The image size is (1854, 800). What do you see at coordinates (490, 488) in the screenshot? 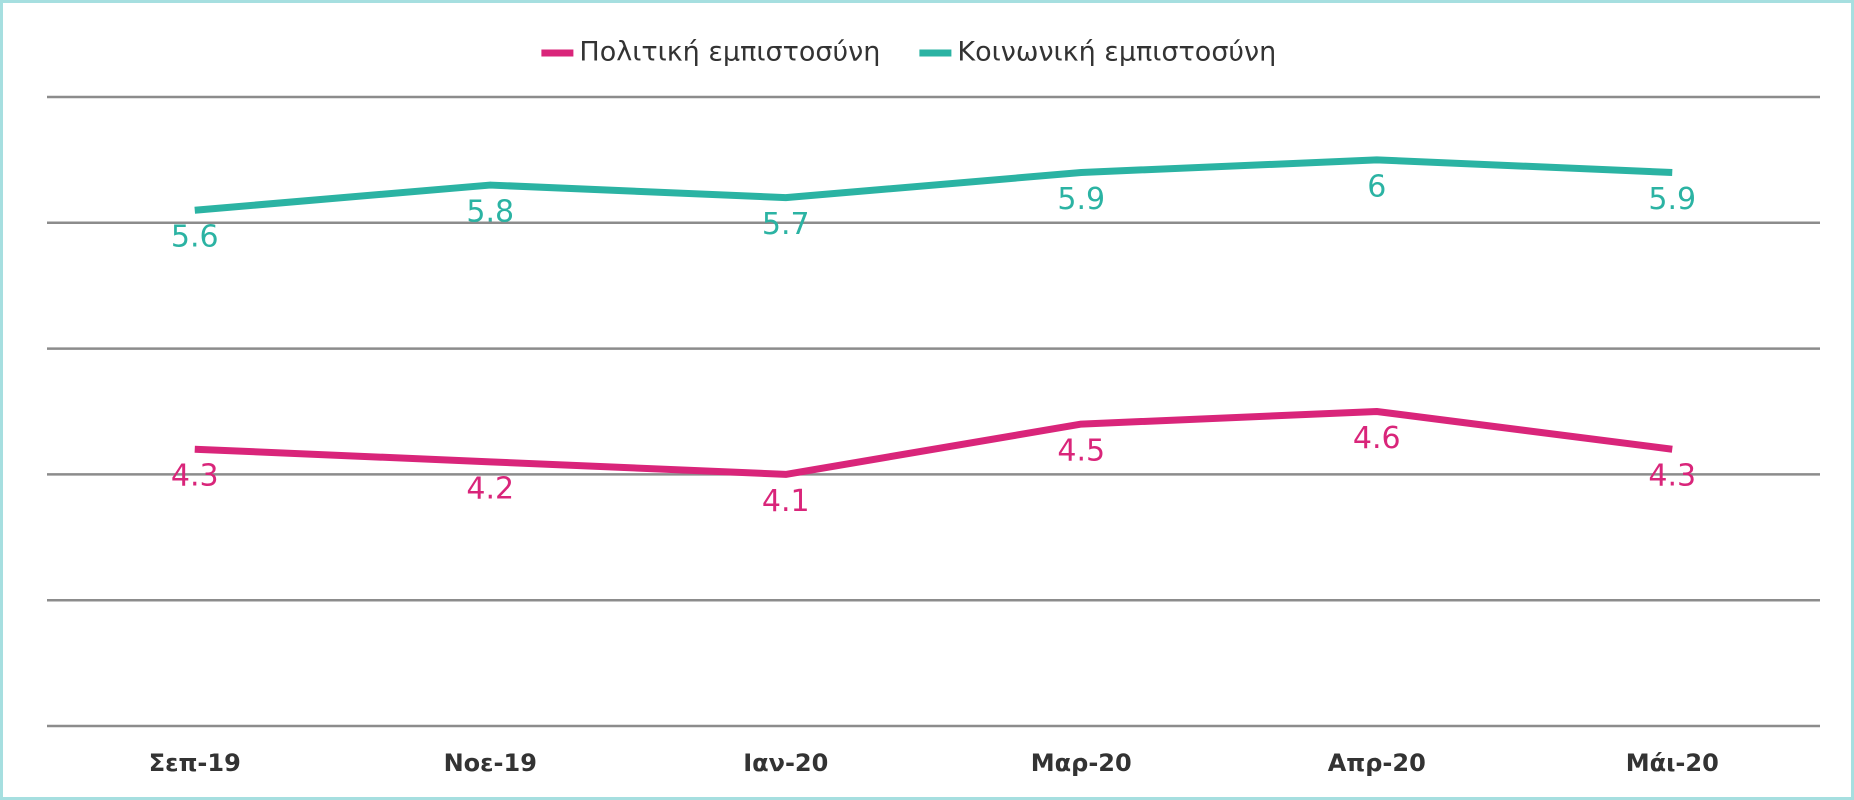
I see `data-label: 4.2` at bounding box center [490, 488].